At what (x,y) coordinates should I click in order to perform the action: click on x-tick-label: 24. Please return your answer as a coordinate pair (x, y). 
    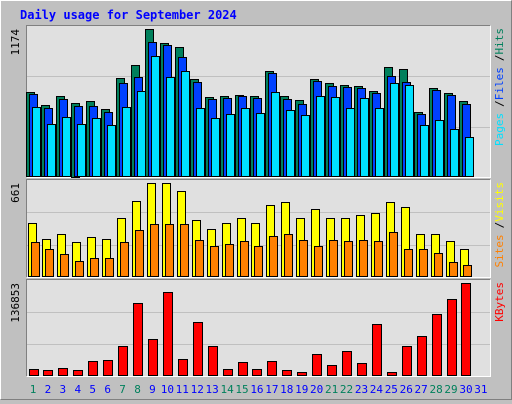
    Looking at the image, I should click on (377, 389).